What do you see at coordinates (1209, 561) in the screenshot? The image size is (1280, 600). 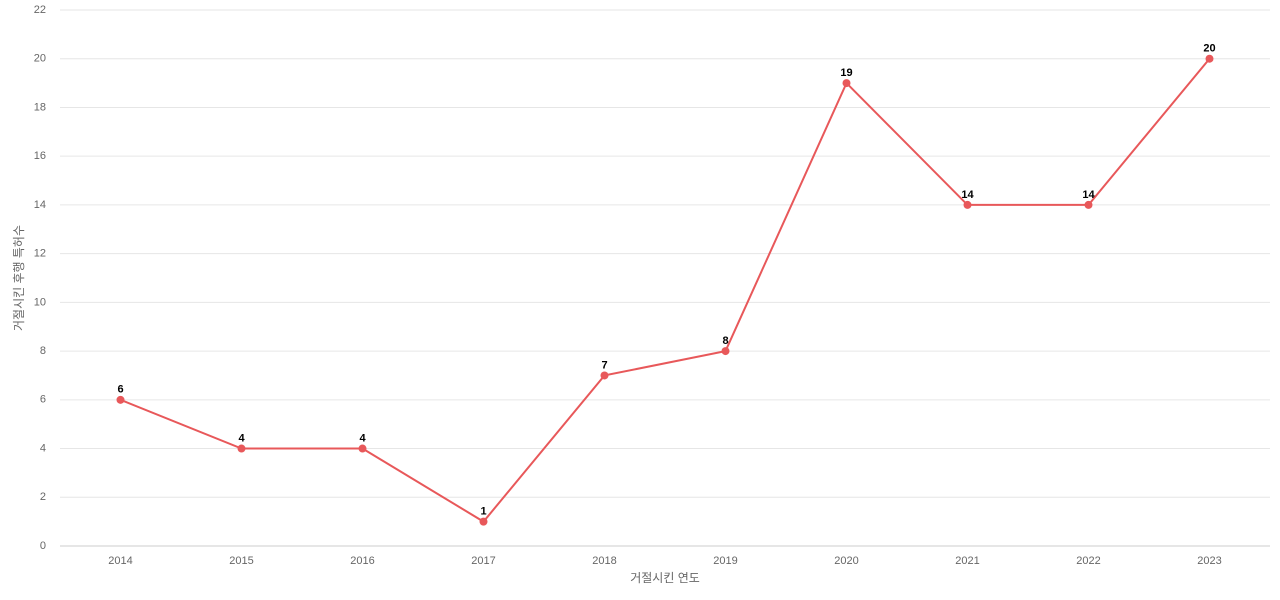 I see `x-tick-label: 2023` at bounding box center [1209, 561].